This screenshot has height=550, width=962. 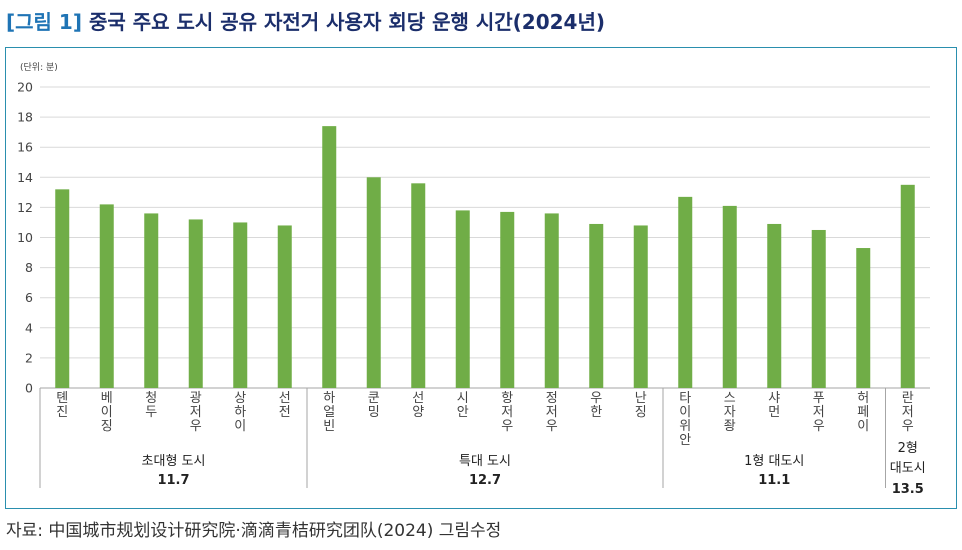 I want to click on group-average: 11.7, so click(x=173, y=480).